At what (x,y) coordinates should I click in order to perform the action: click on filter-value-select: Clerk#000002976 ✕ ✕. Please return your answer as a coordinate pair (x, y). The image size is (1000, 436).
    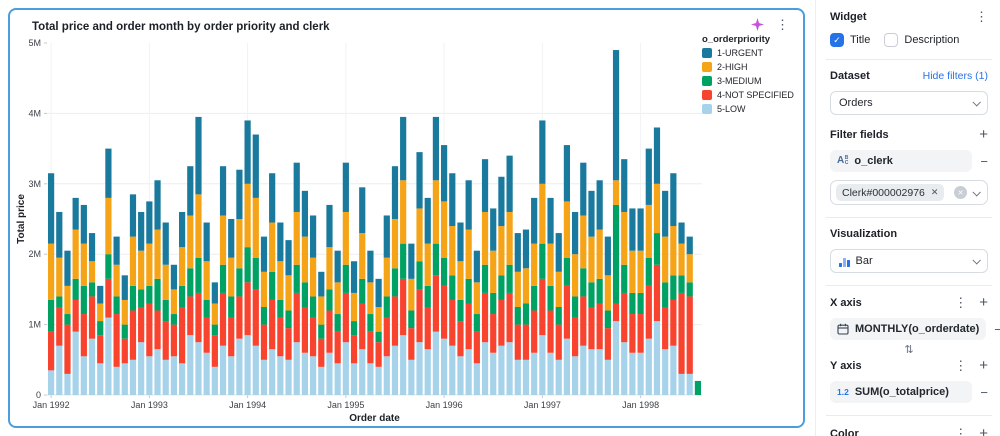
    Looking at the image, I should click on (909, 192).